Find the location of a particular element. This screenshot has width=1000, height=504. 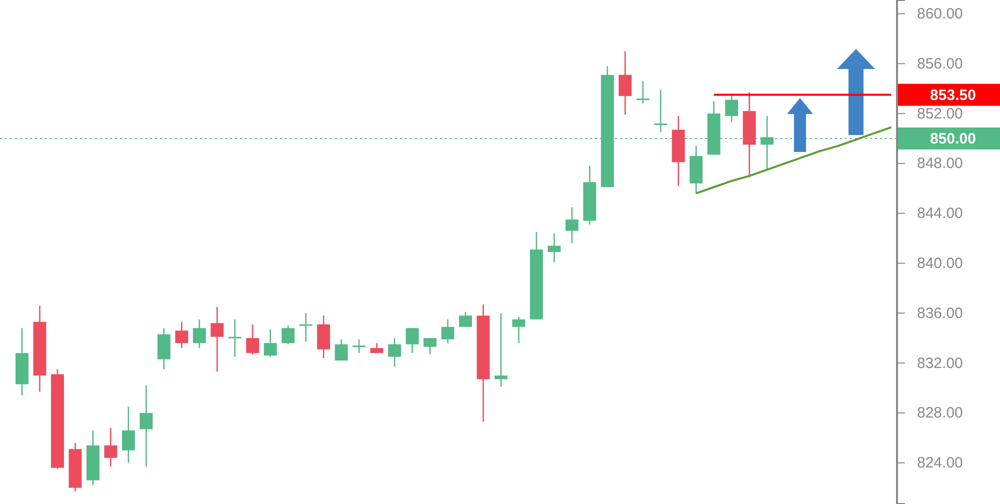

y-tick-label: 848.00 is located at coordinates (940, 163).